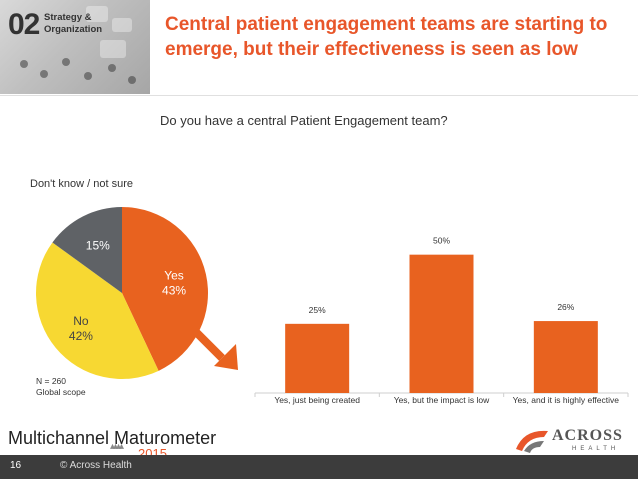 This screenshot has width=638, height=479. Describe the element at coordinates (442, 400) in the screenshot. I see `bar-category-label: Yes, but the impact is low` at that location.